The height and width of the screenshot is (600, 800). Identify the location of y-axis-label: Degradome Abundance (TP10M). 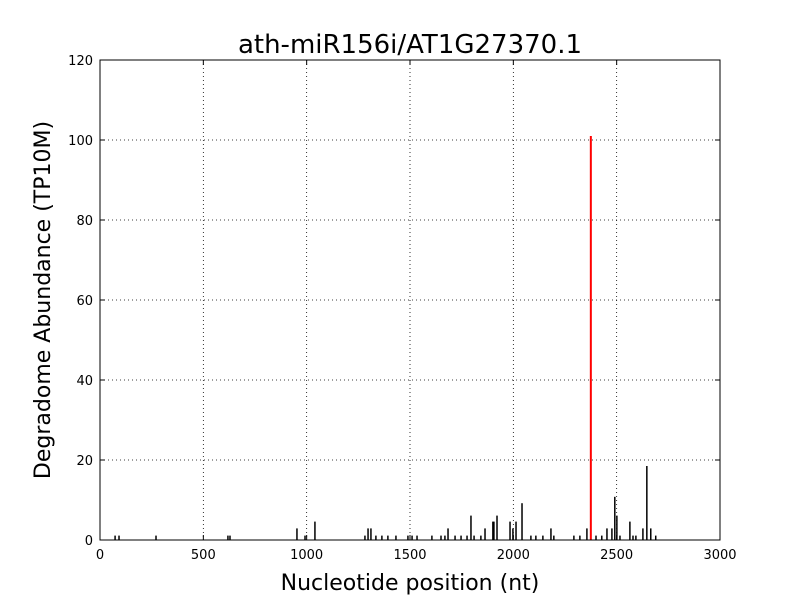
(43, 300).